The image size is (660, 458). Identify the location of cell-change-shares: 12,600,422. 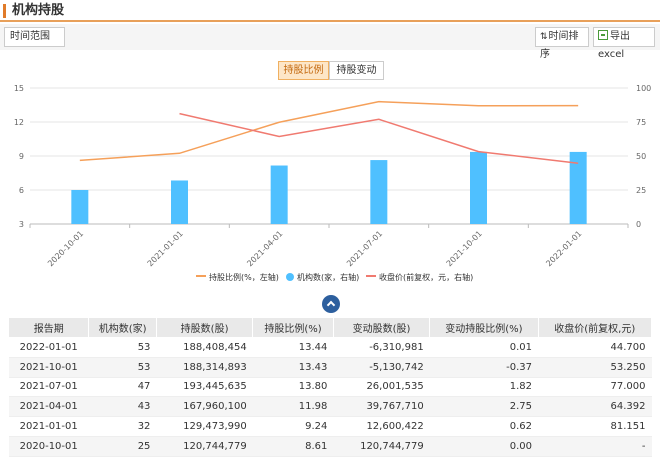
(381, 426).